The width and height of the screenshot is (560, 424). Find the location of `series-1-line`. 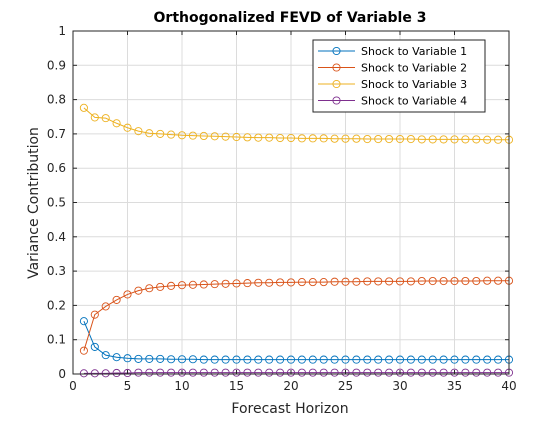

series-1-line is located at coordinates (296, 340).